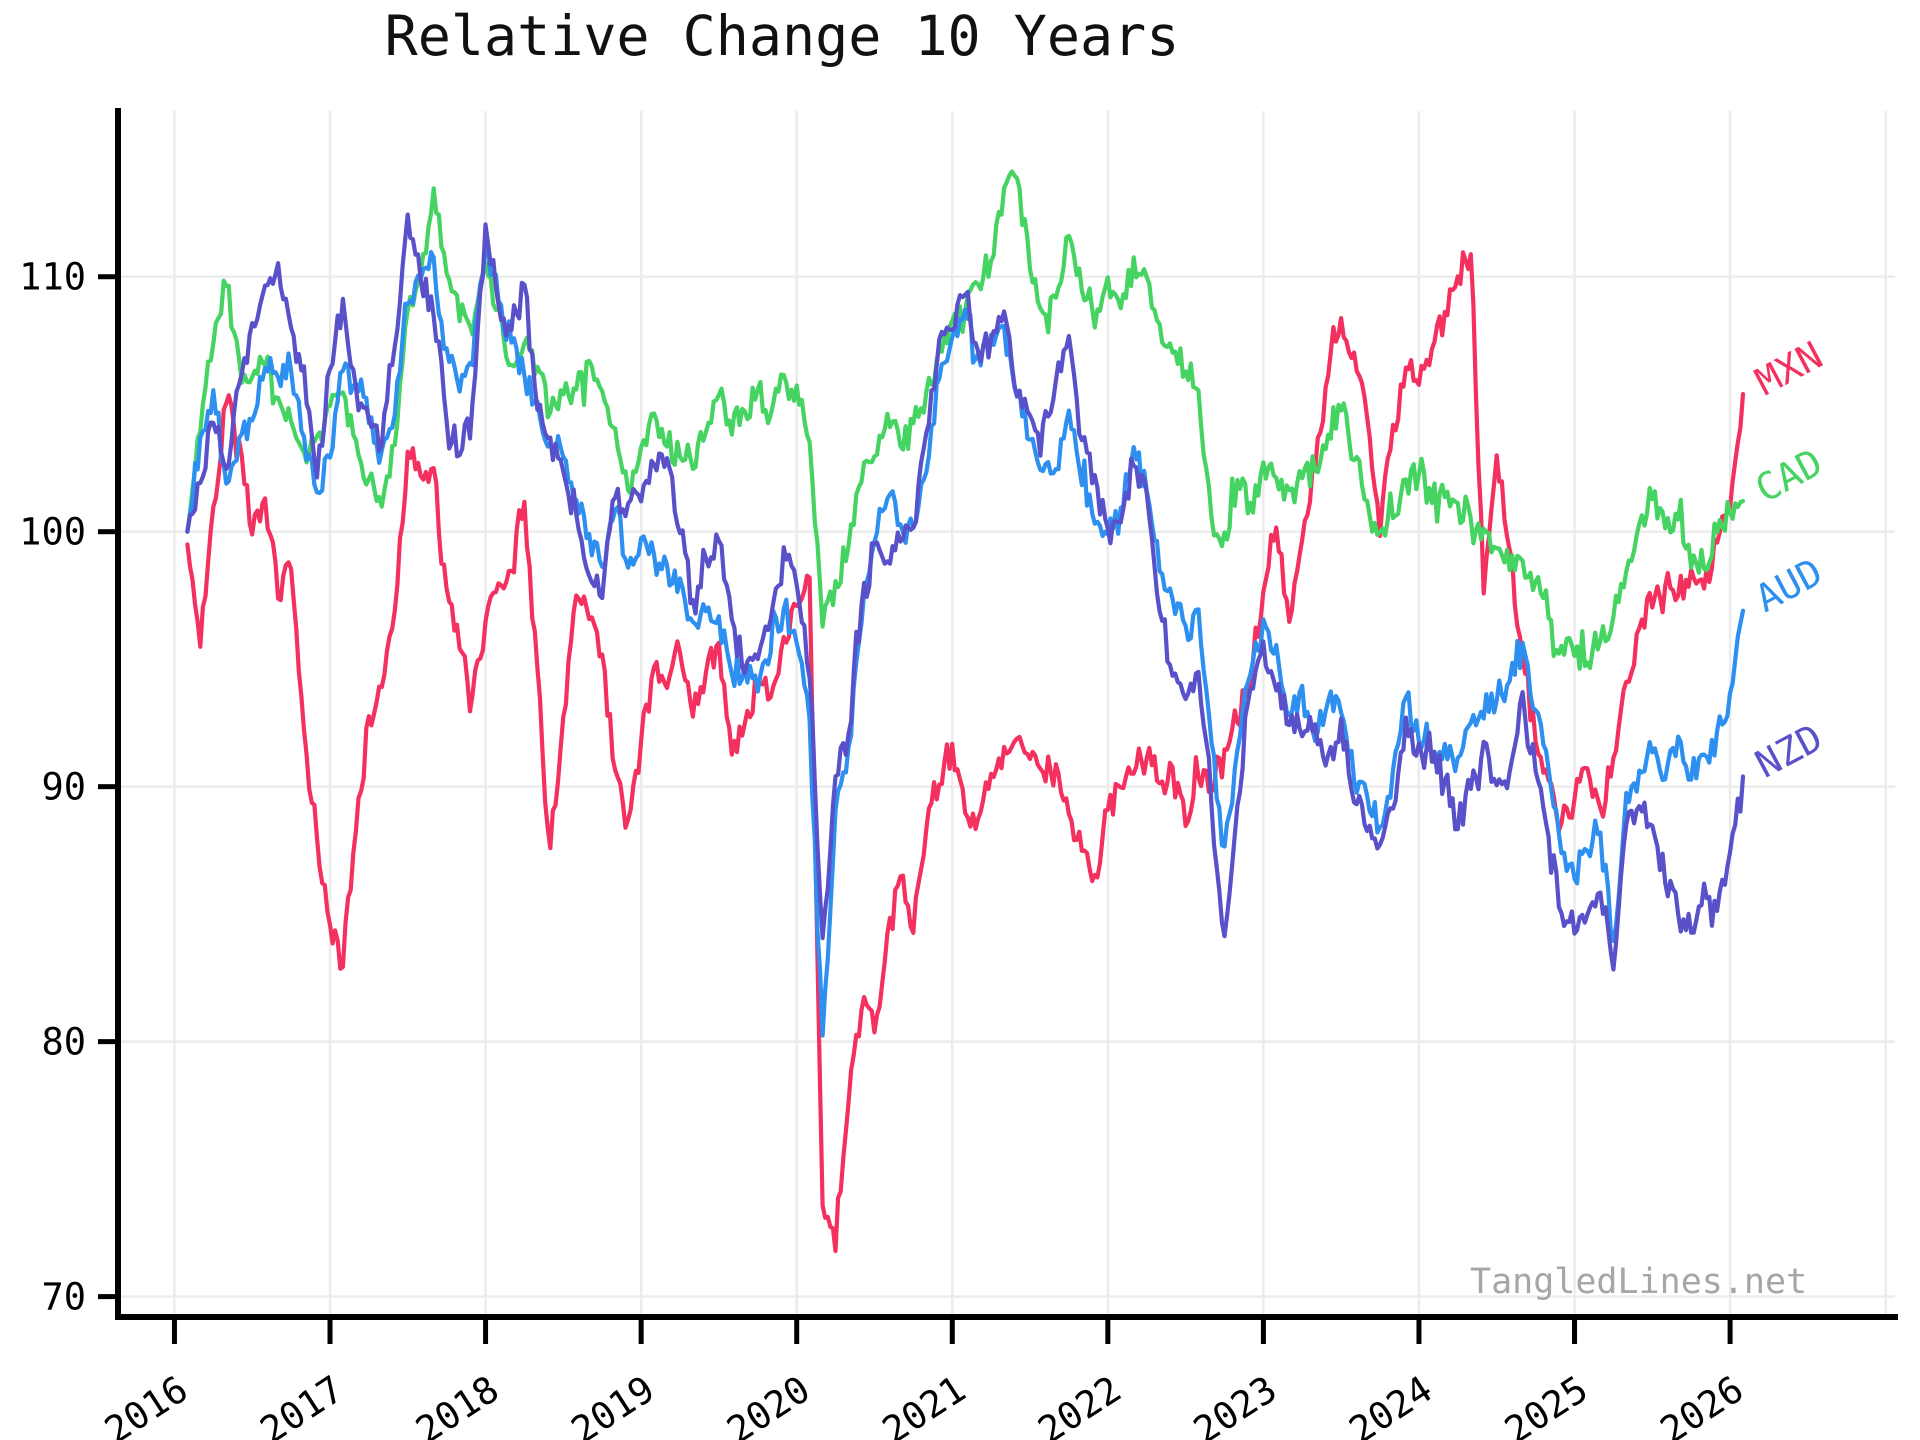 This screenshot has width=1920, height=1440. I want to click on x-axis-tick-label: 2016, so click(146, 1403).